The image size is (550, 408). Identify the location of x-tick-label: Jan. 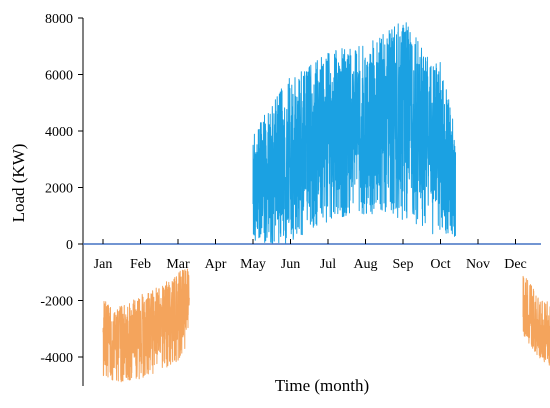
(103, 264).